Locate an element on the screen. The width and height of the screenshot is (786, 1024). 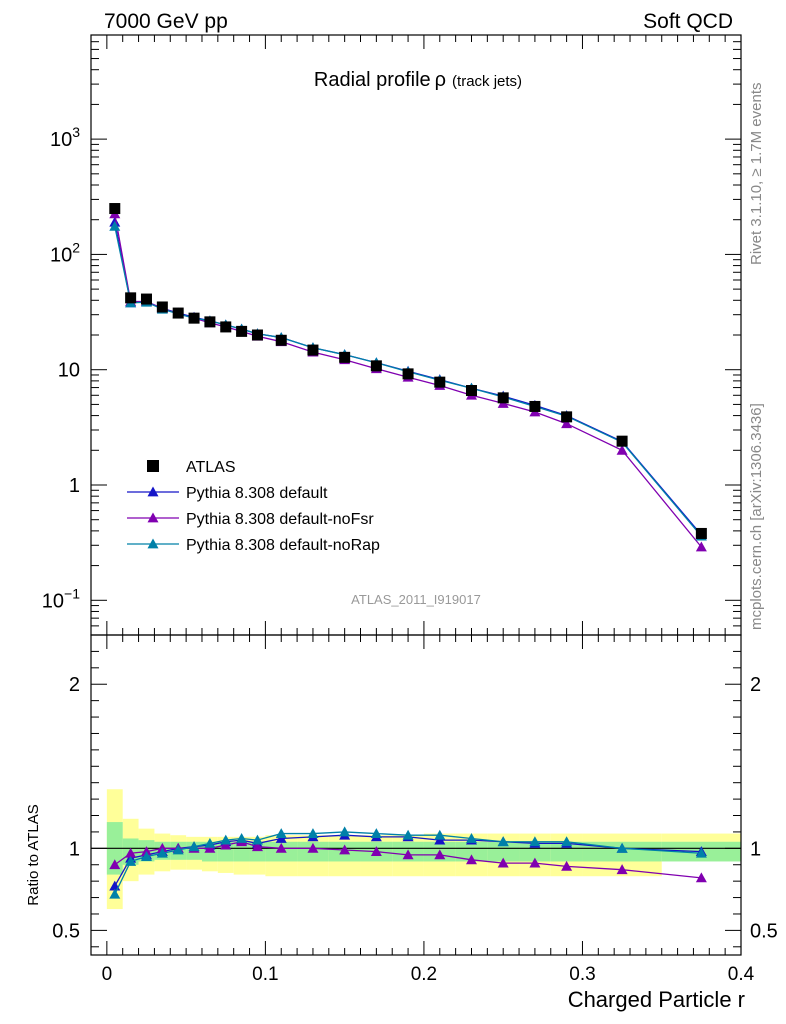
main-noRap-point is located at coordinates (115, 225).